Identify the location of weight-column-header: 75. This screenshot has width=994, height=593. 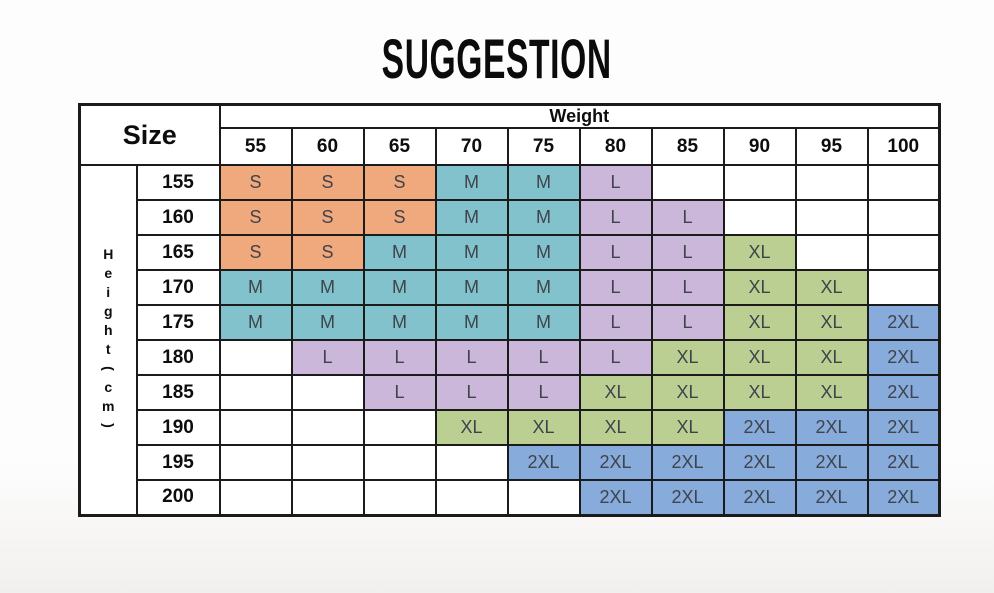
(543, 146).